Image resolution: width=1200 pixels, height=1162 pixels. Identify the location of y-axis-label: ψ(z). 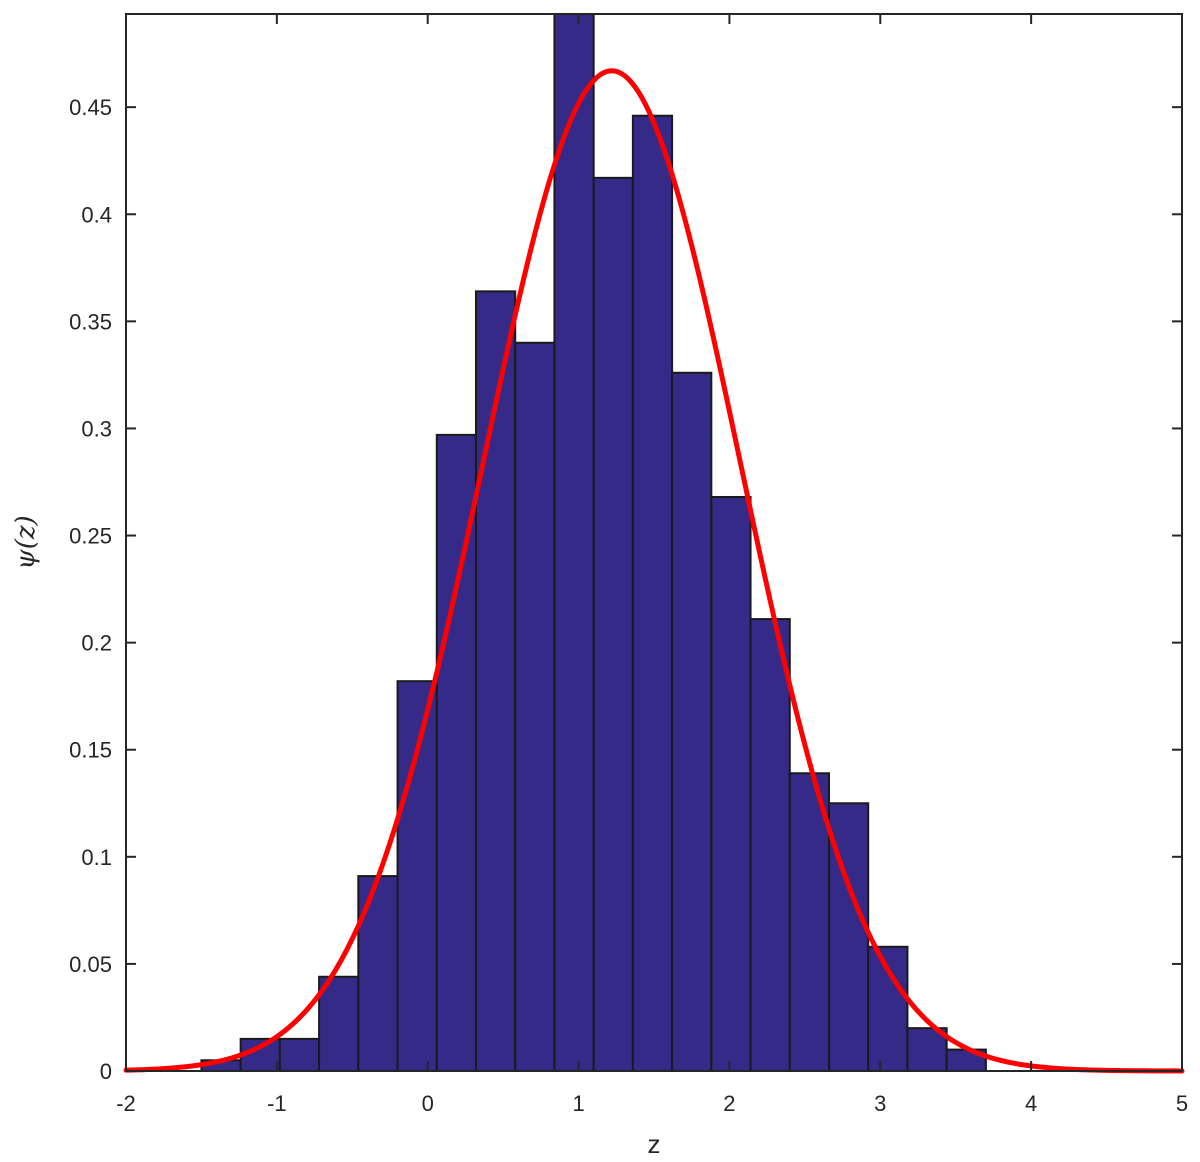
(26, 542).